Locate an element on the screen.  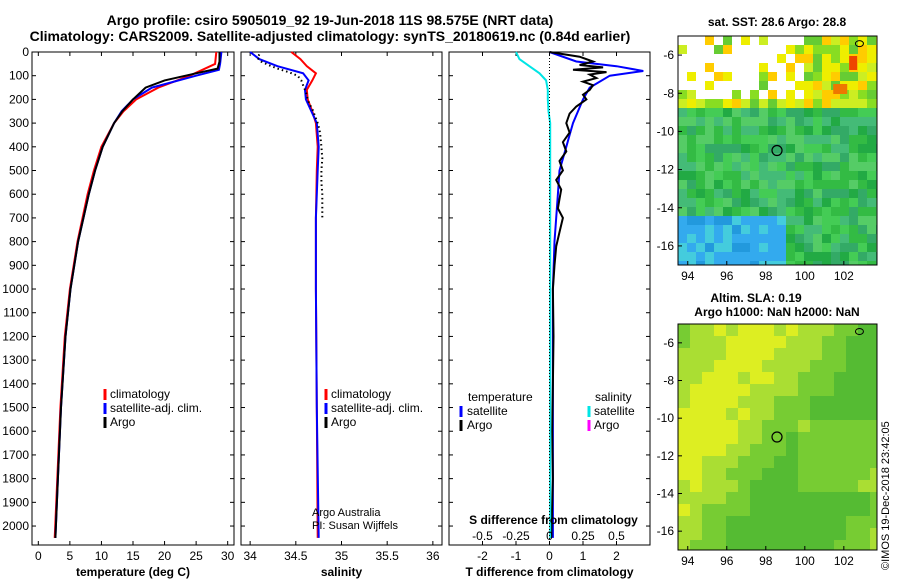
map-y-tick-label: -14 is located at coordinates (666, 208).